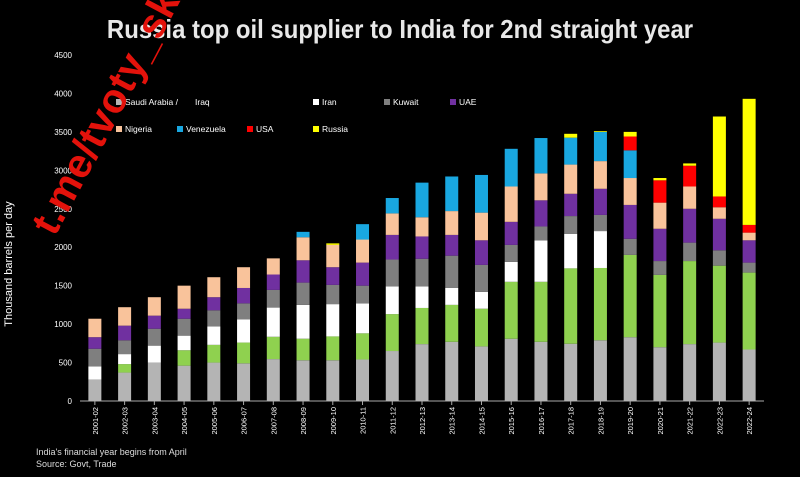  Describe the element at coordinates (329, 102) in the screenshot. I see `legend-label: Iran` at that location.